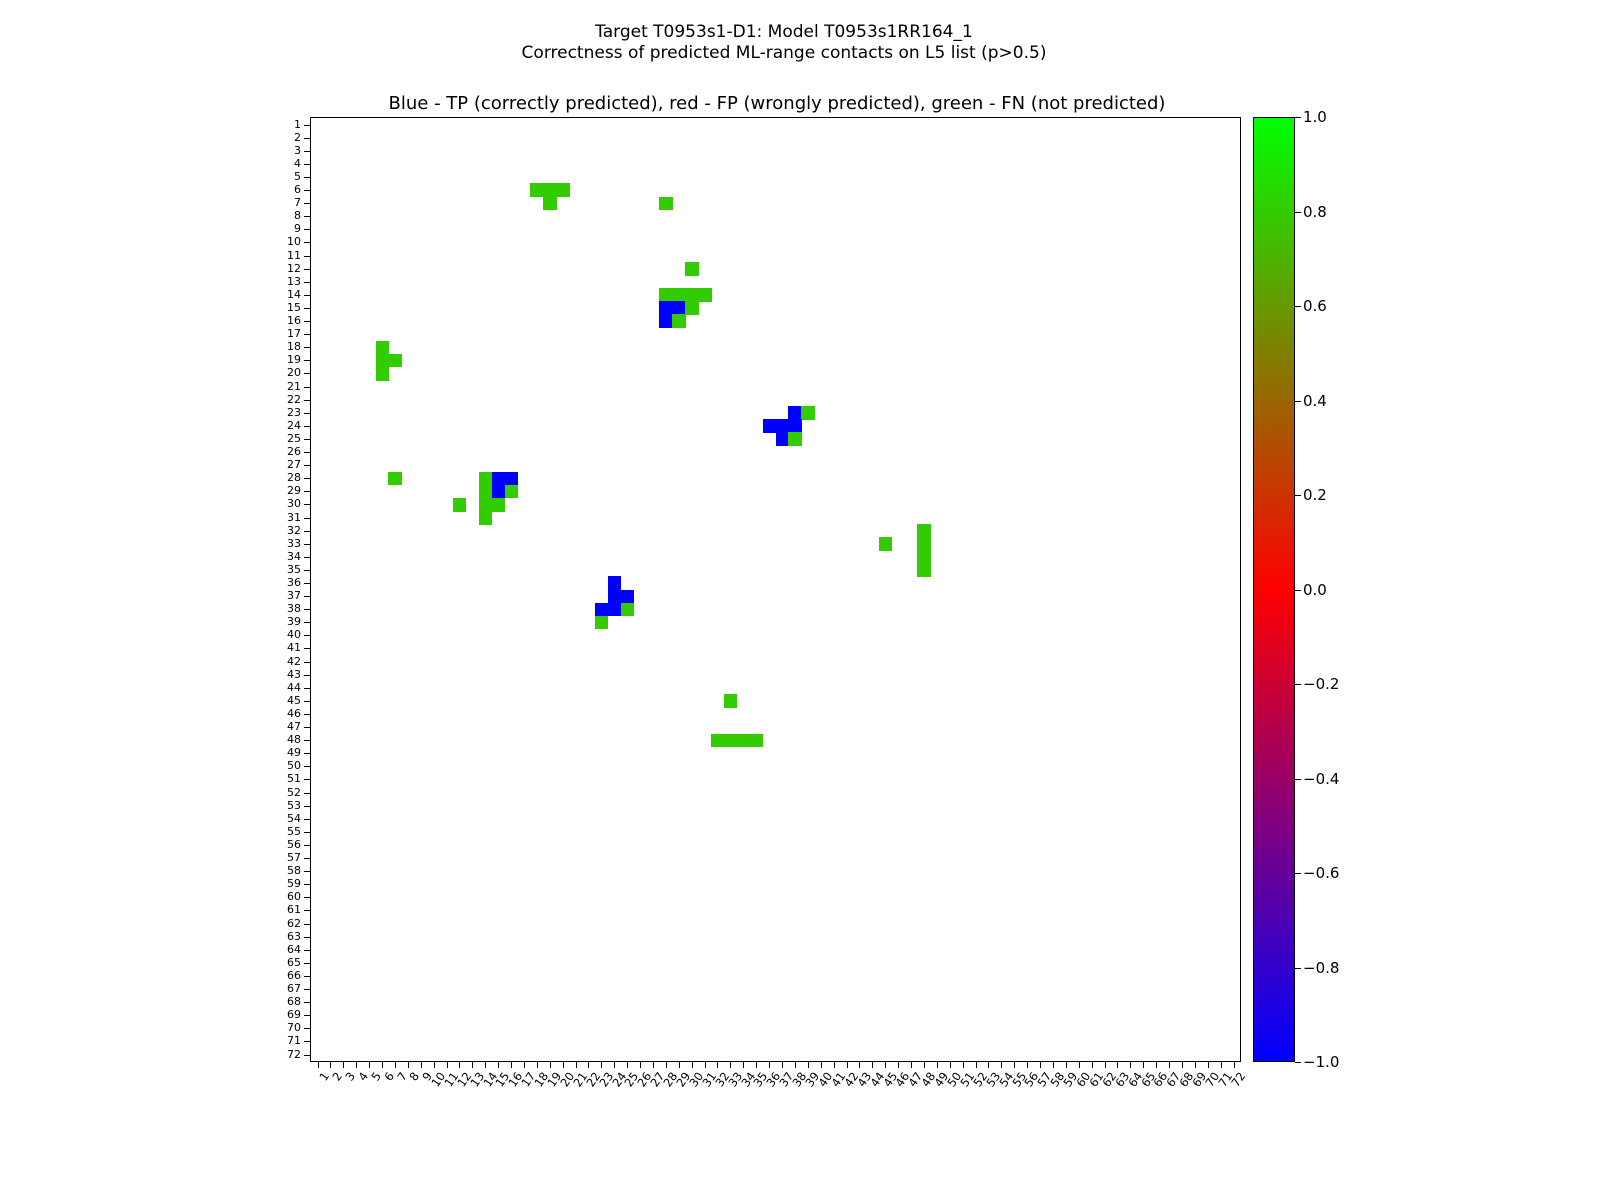 The width and height of the screenshot is (1600, 1200). What do you see at coordinates (324, 1076) in the screenshot?
I see `x-tick-label-1: 1` at bounding box center [324, 1076].